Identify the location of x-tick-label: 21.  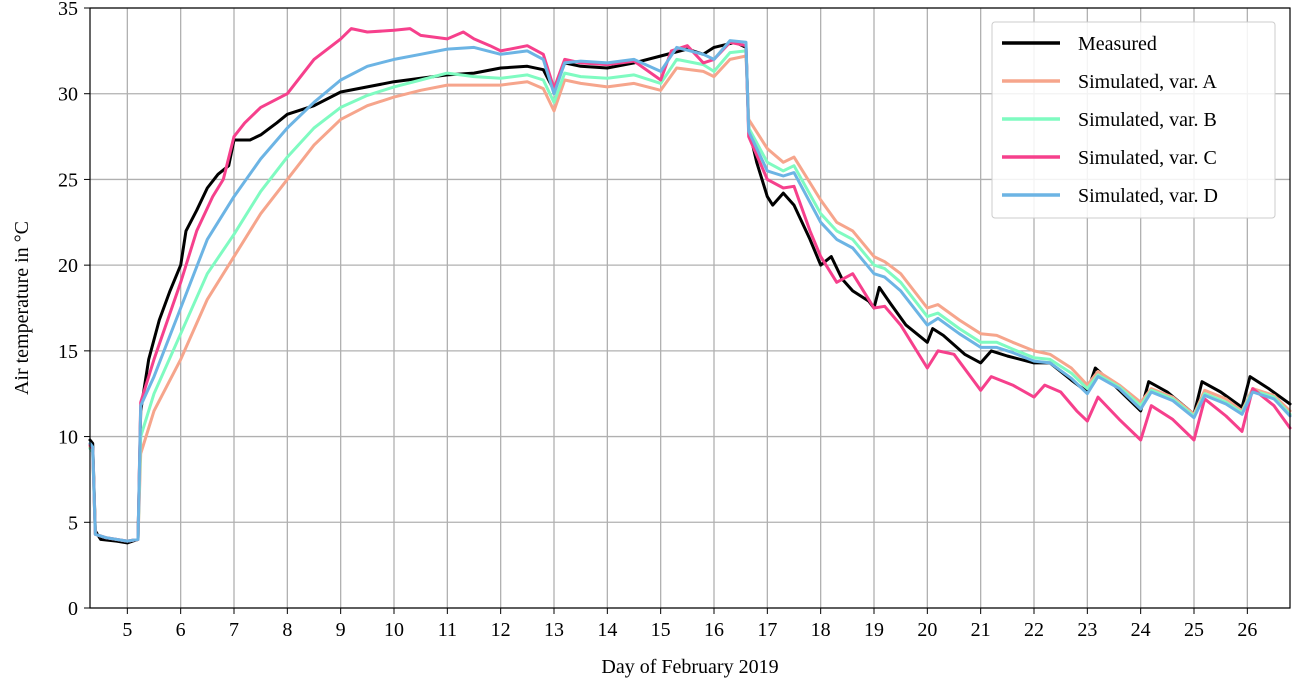
(981, 630).